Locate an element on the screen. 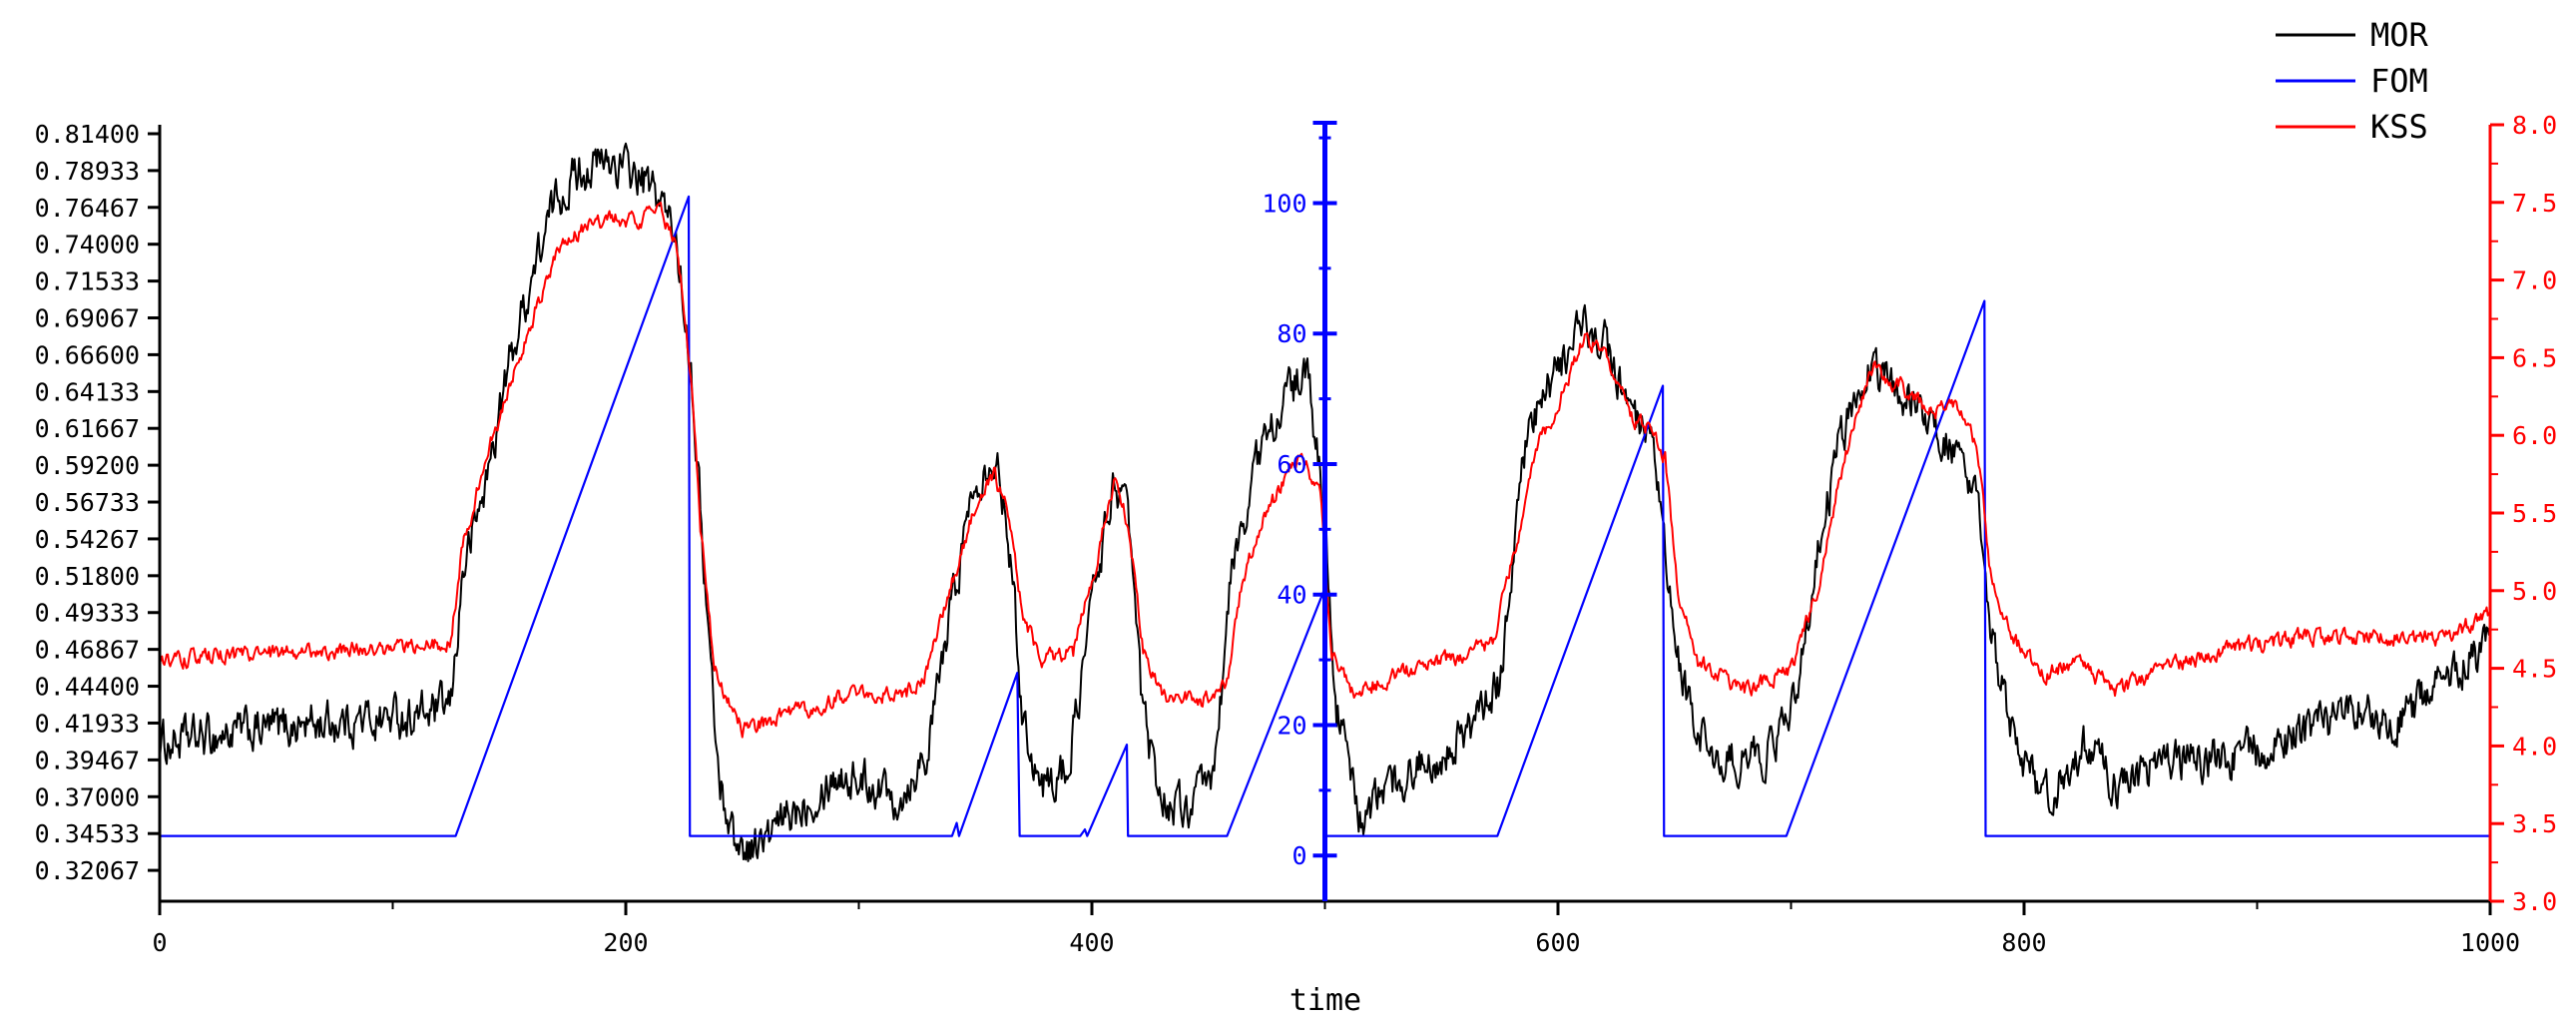 The image size is (2576, 1028). right-y-tick-label: 4.5 is located at coordinates (2535, 670).